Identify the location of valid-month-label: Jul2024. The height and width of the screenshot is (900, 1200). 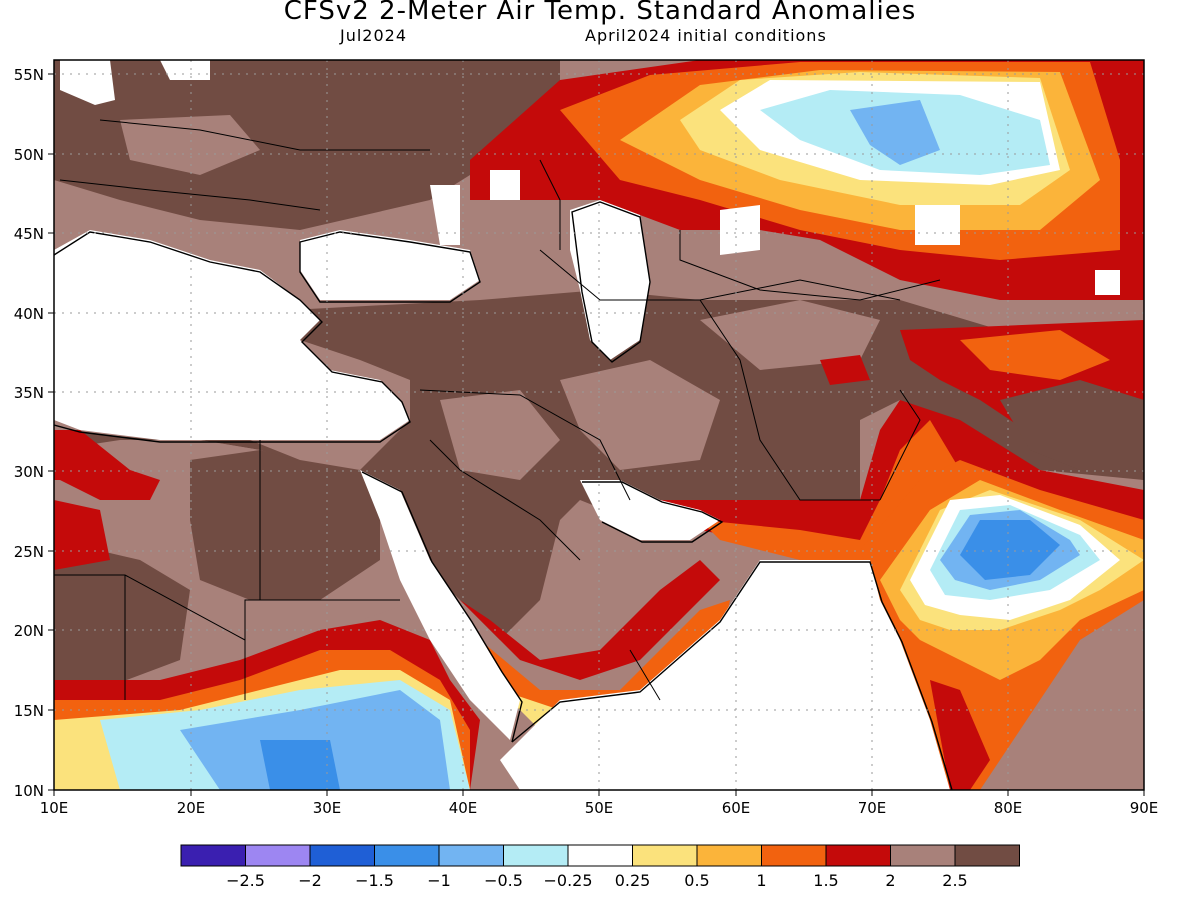
(374, 35).